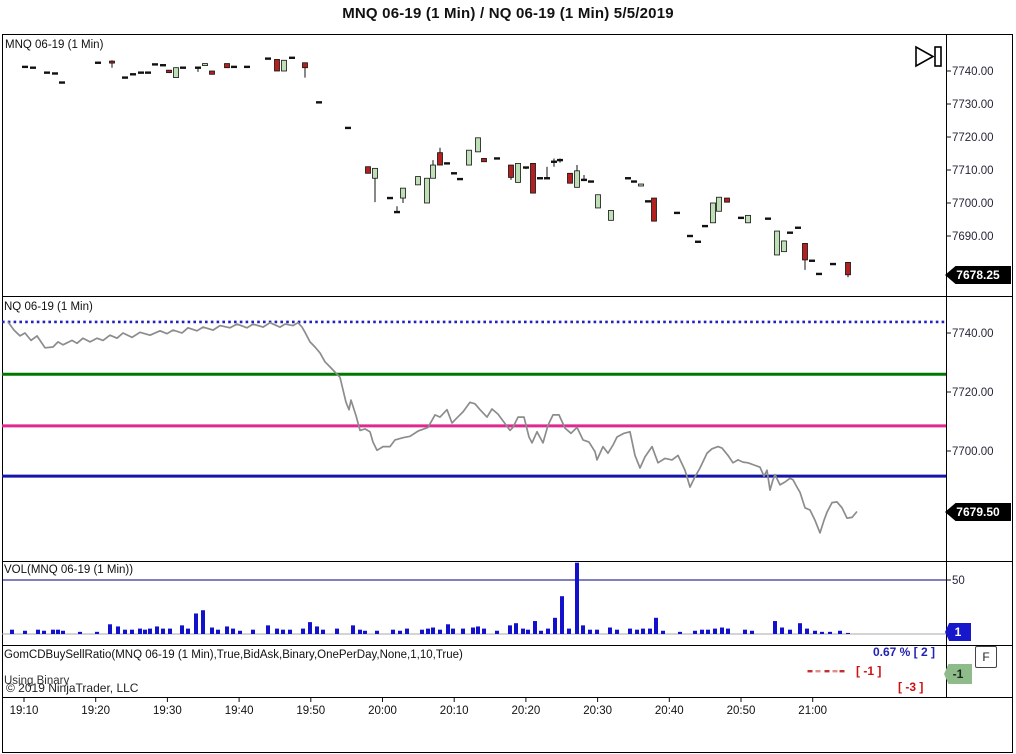 The height and width of the screenshot is (754, 1016). What do you see at coordinates (669, 711) in the screenshot?
I see `time-axis-label: 20:40` at bounding box center [669, 711].